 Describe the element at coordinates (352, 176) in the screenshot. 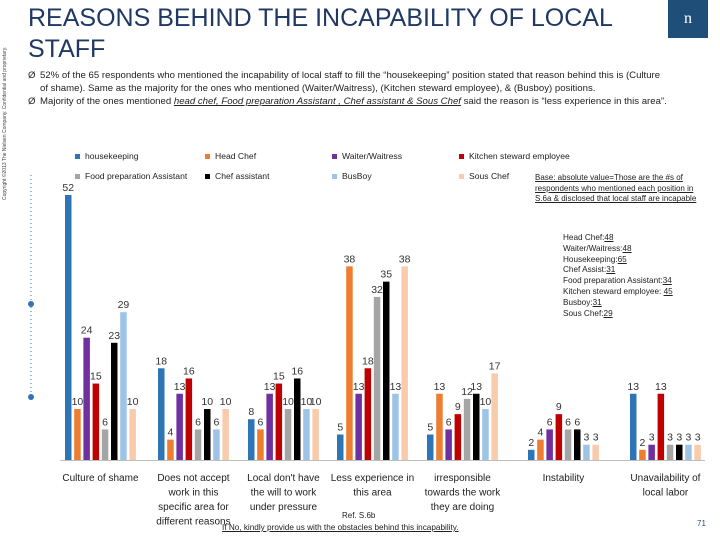

I see `legend-item-busboy: BusBoy` at that location.